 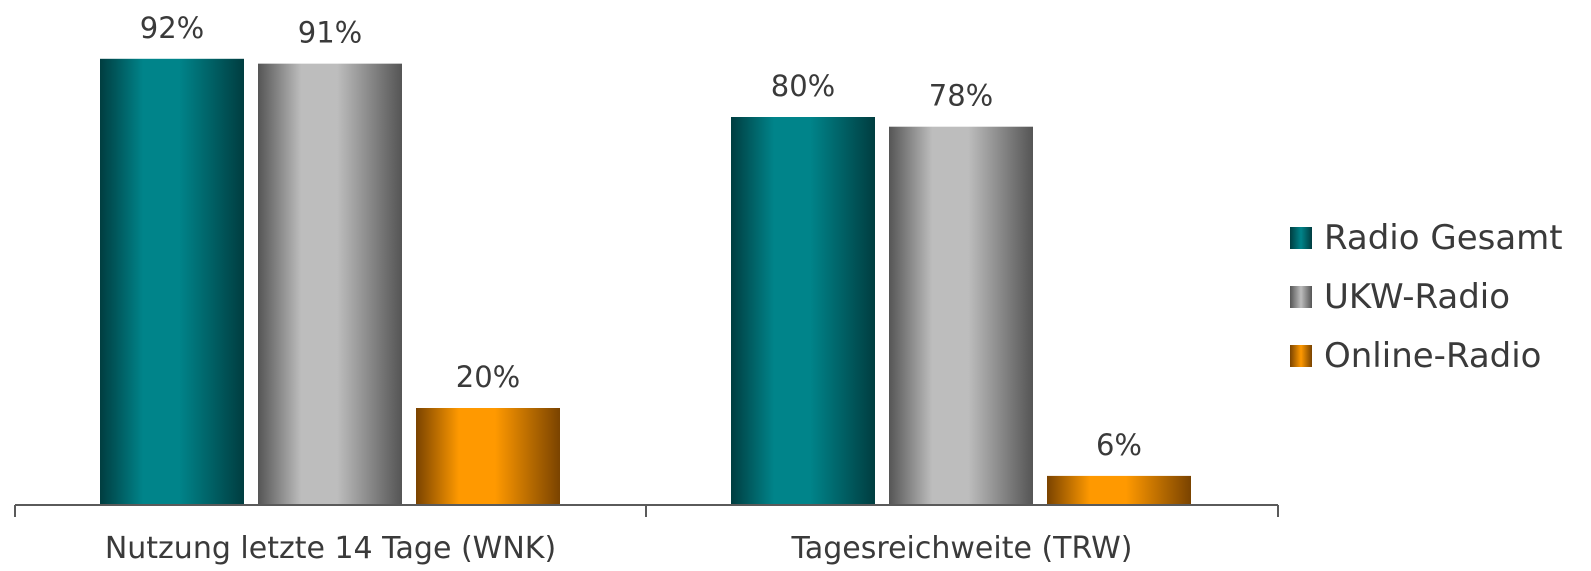 I want to click on legend: Radio Gesamt UKW-Radio Online-Radio, so click(x=1426, y=296).